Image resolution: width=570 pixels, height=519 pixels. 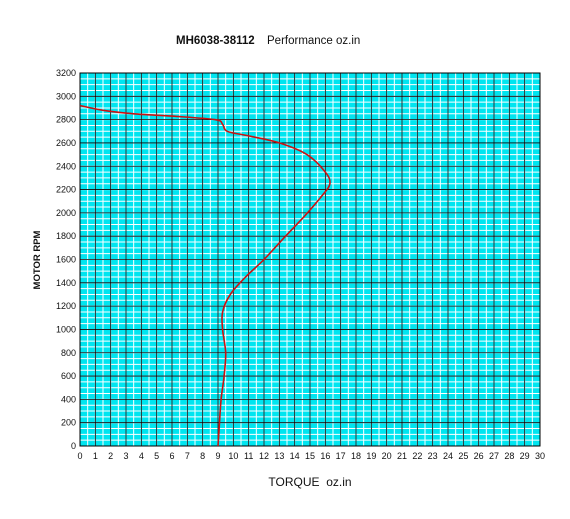 What do you see at coordinates (68, 353) in the screenshot?
I see `y-tick-label: 800` at bounding box center [68, 353].